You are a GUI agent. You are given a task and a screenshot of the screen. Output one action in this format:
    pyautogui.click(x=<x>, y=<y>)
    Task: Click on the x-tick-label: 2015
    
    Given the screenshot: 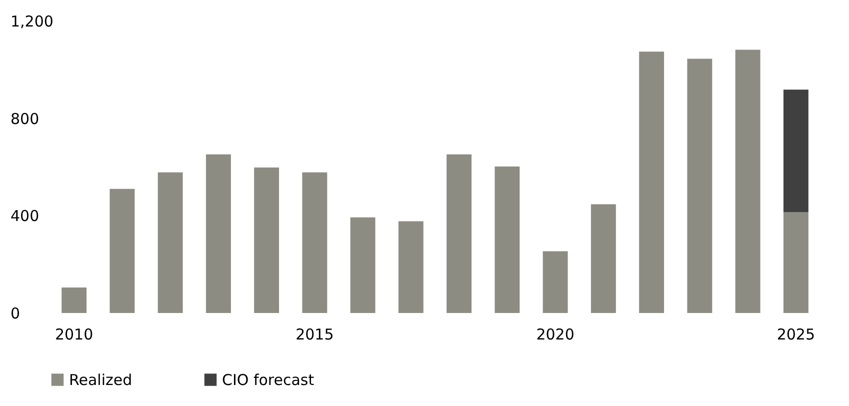 What is the action you would take?
    pyautogui.click(x=315, y=335)
    